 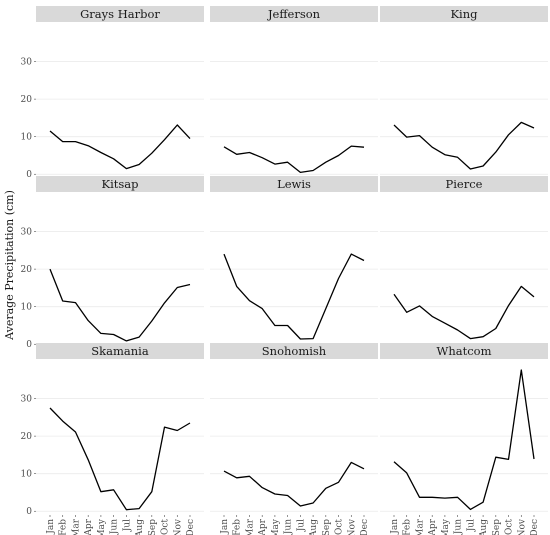 I want to click on panel-jefferson: Jefferson, so click(x=294, y=90).